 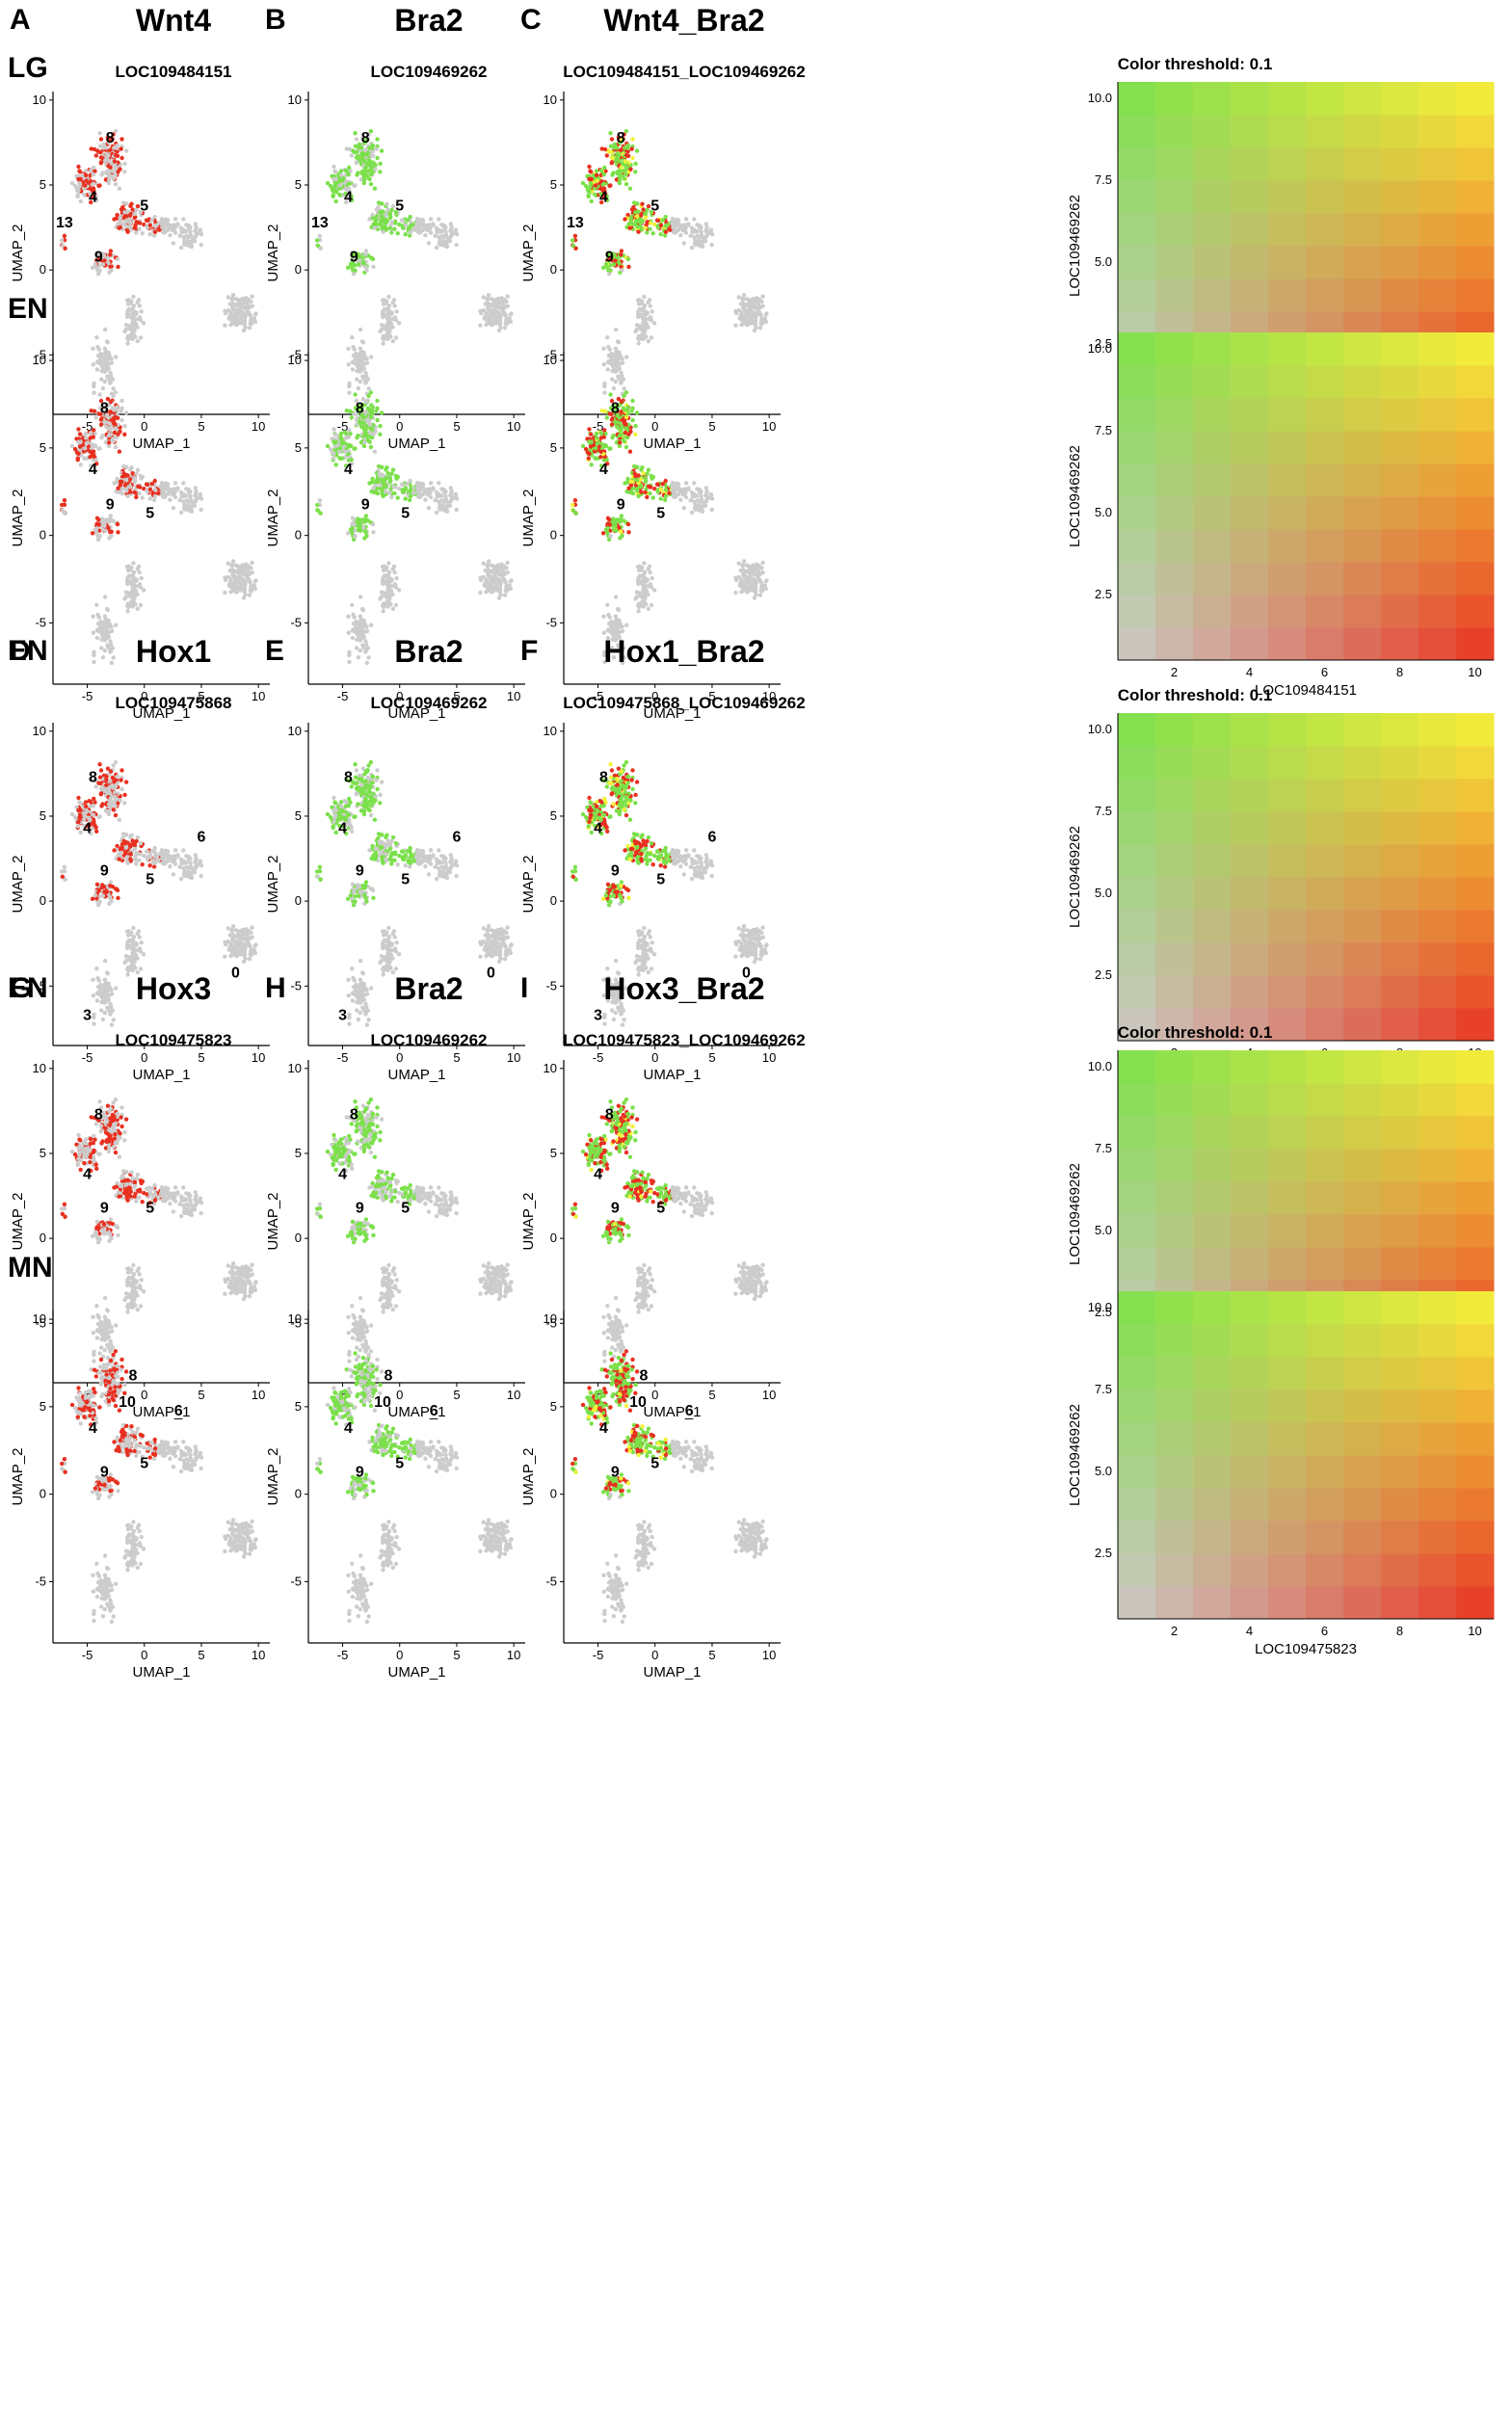 What do you see at coordinates (39, 100) in the screenshot?
I see `y-tick-label: 10` at bounding box center [39, 100].